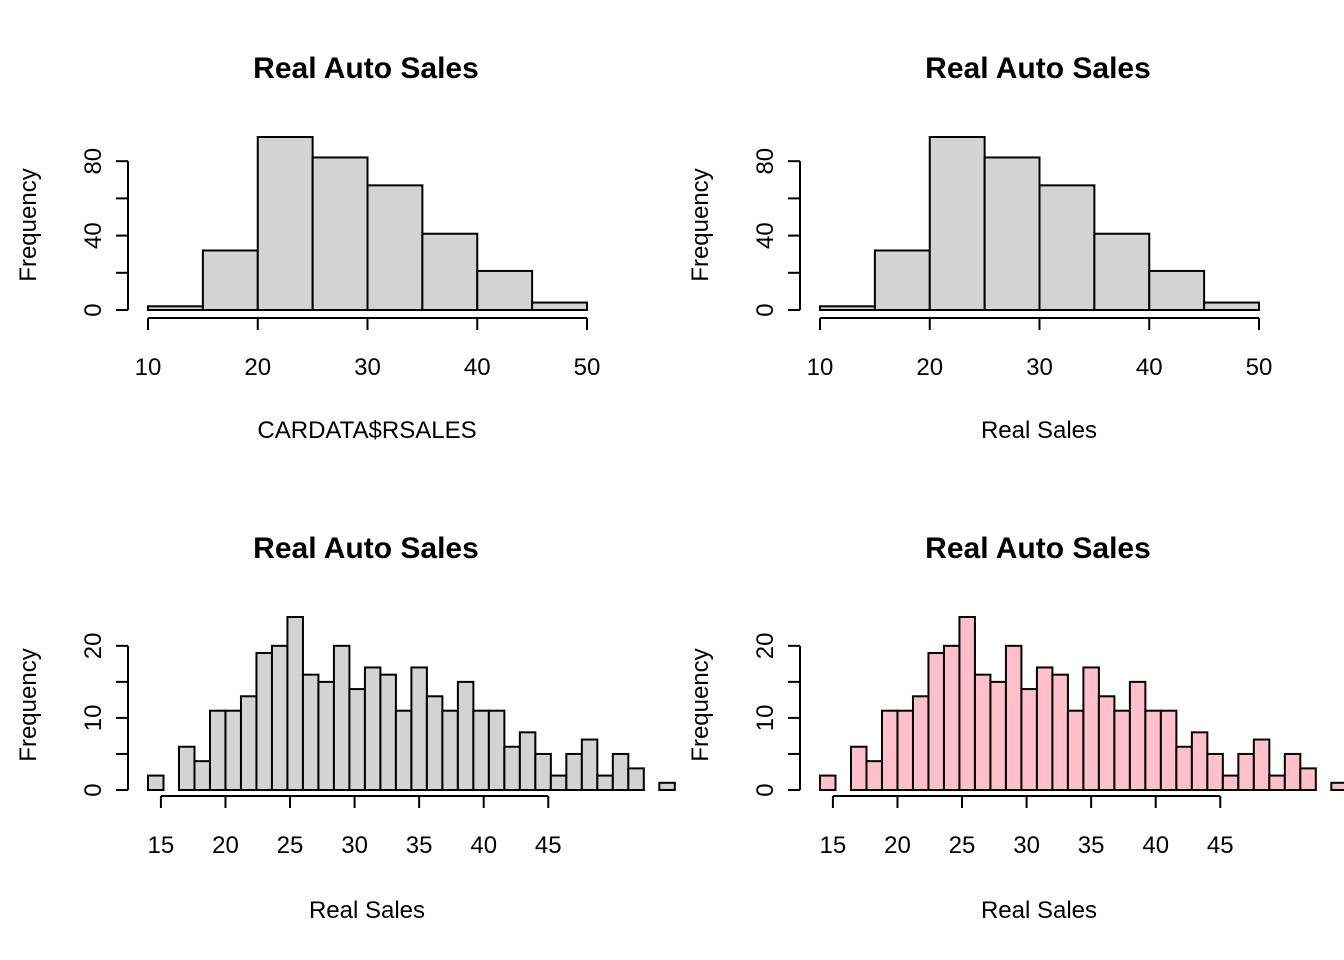  I want to click on x-axis-label: CARDATA$RSALES, so click(366, 430).